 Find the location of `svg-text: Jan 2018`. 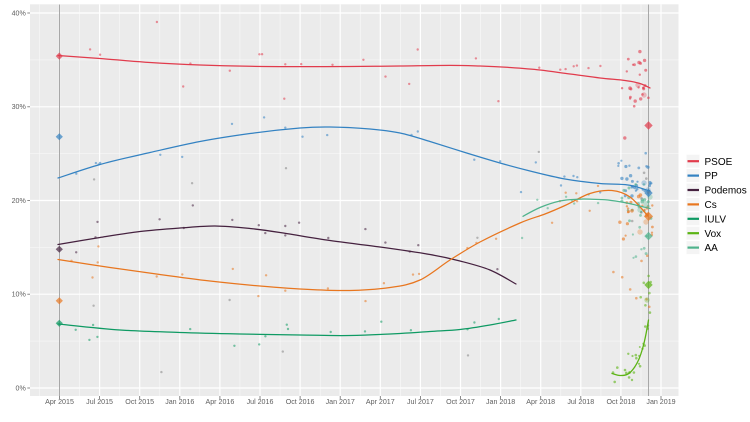

svg-text: Jan 2018 is located at coordinates (500, 402).